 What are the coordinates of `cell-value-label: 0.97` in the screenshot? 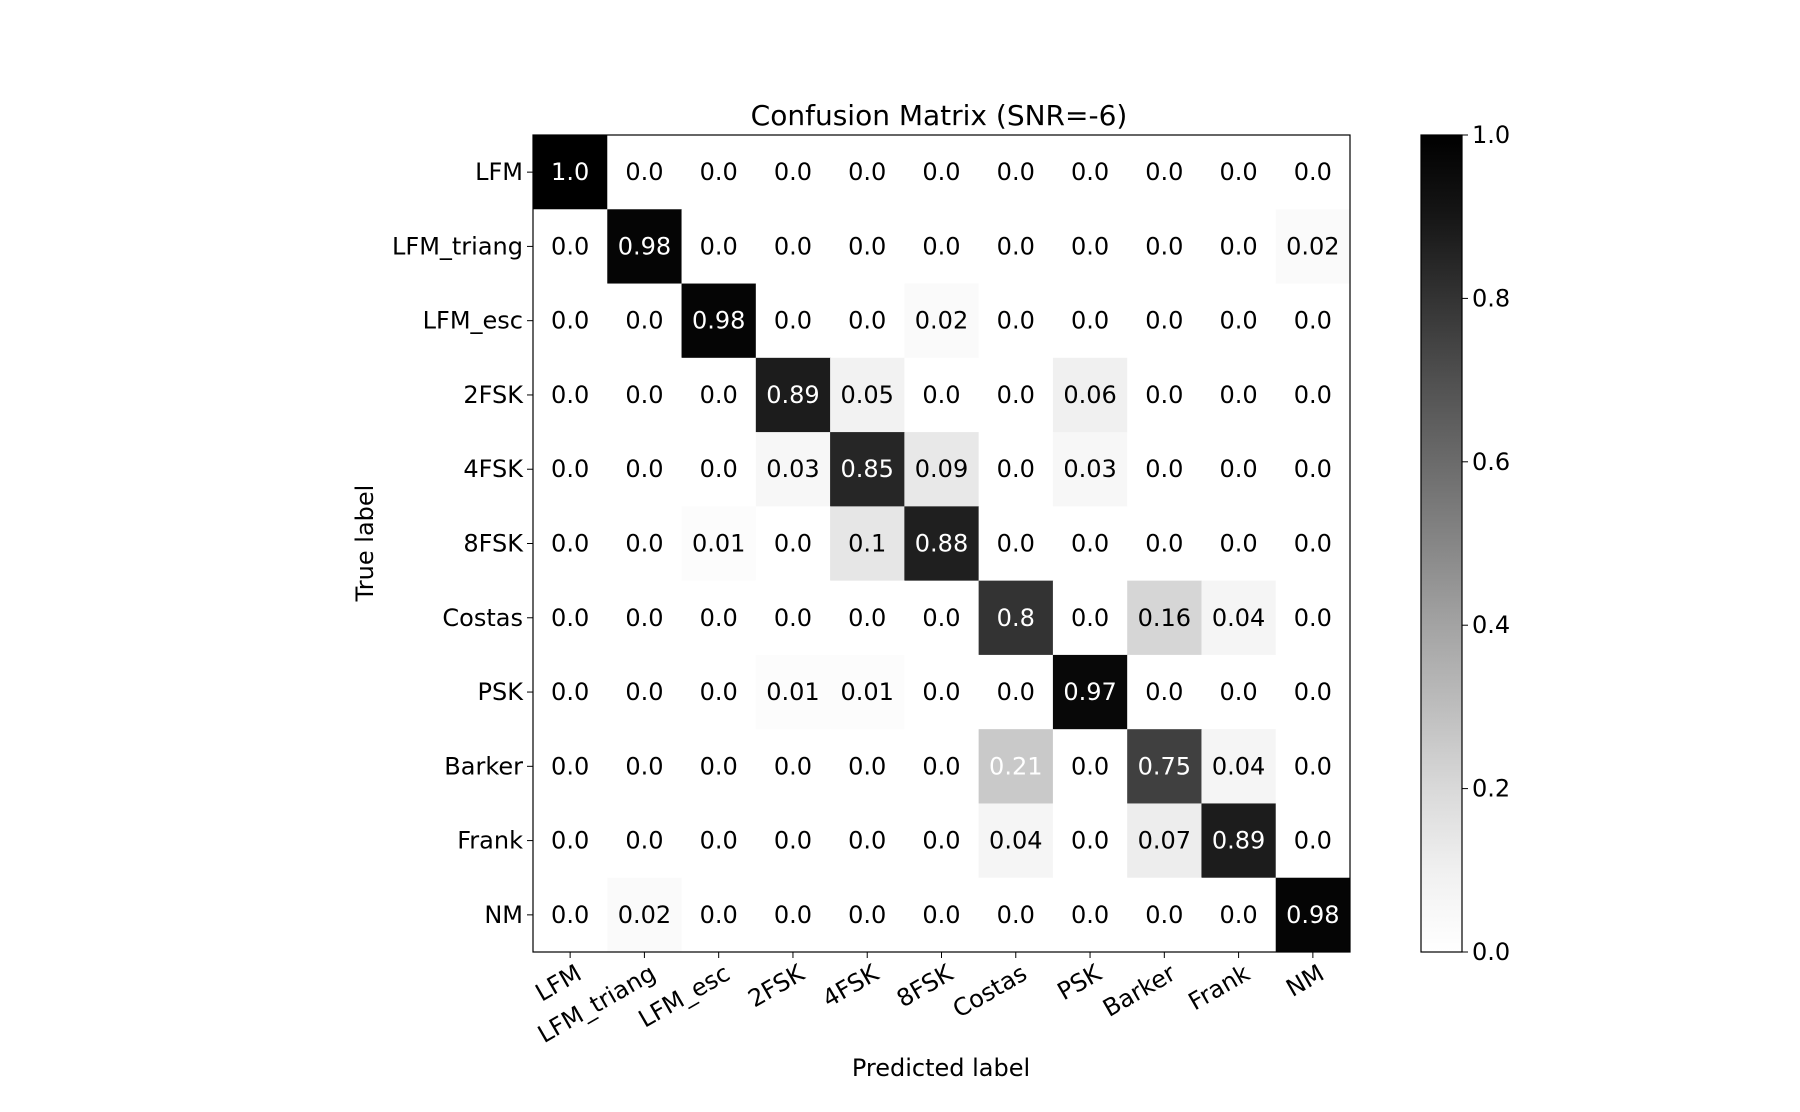 It's located at (1089, 692).